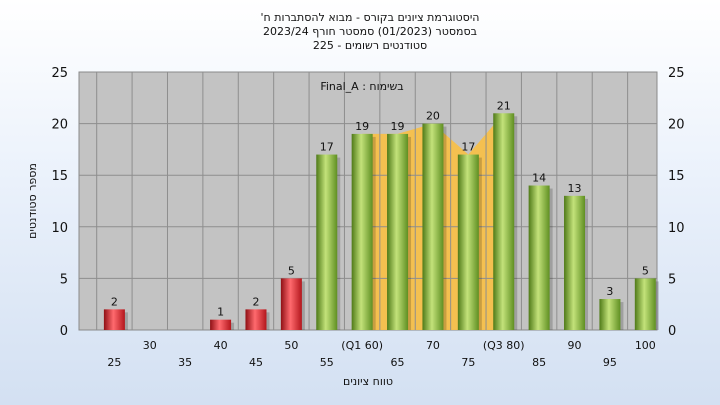 The width and height of the screenshot is (720, 405). What do you see at coordinates (291, 270) in the screenshot?
I see `data-label-5: 5` at bounding box center [291, 270].